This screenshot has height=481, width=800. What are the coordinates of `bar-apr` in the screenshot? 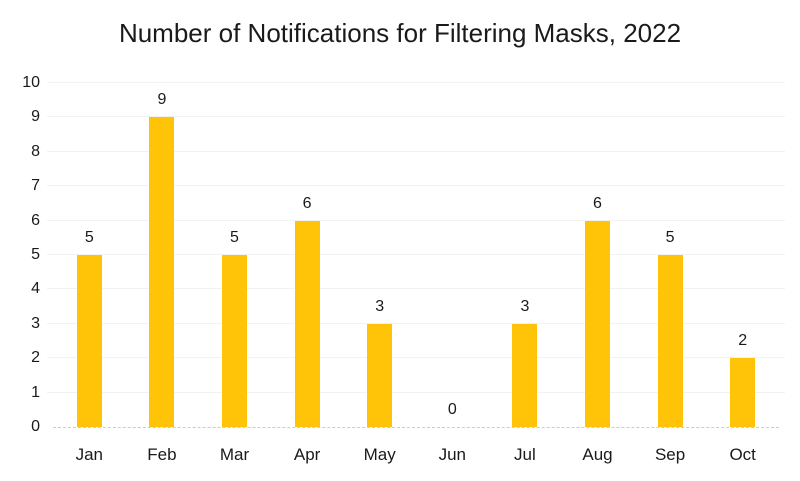 It's located at (307, 323).